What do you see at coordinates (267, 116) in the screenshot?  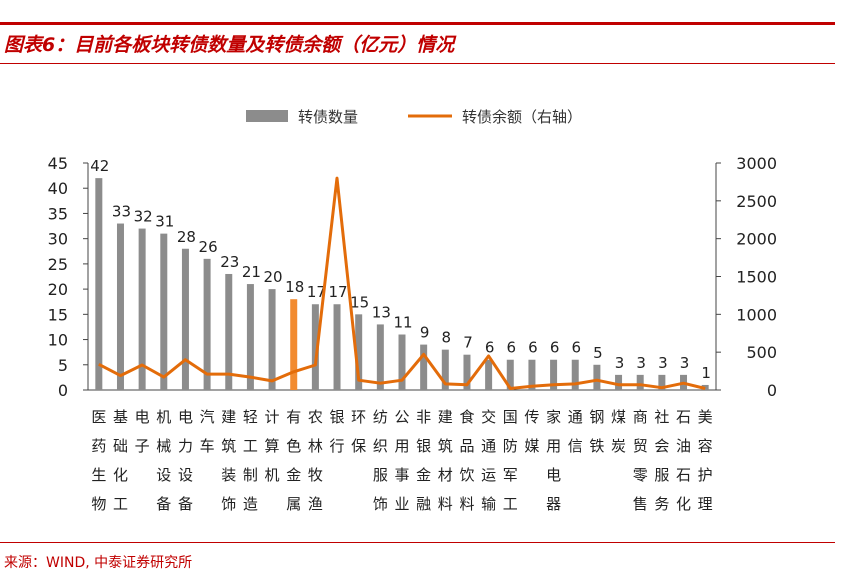 I see `legend-swatch-bars` at bounding box center [267, 116].